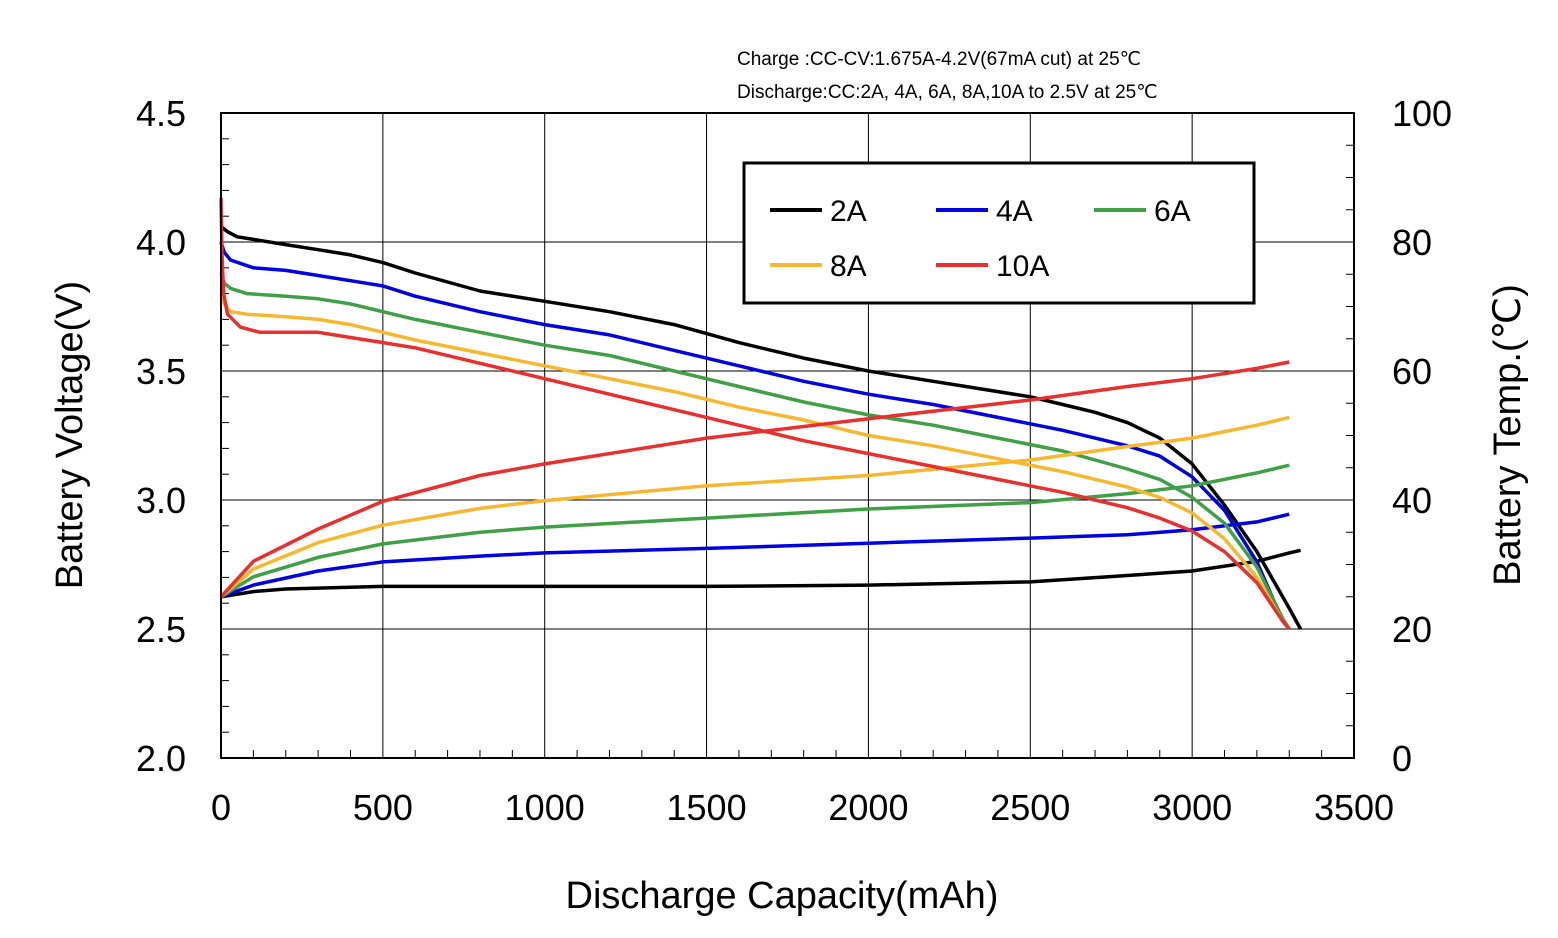  What do you see at coordinates (1508, 435) in the screenshot?
I see `y-axis-right-title: Battery Temp.(℃)` at bounding box center [1508, 435].